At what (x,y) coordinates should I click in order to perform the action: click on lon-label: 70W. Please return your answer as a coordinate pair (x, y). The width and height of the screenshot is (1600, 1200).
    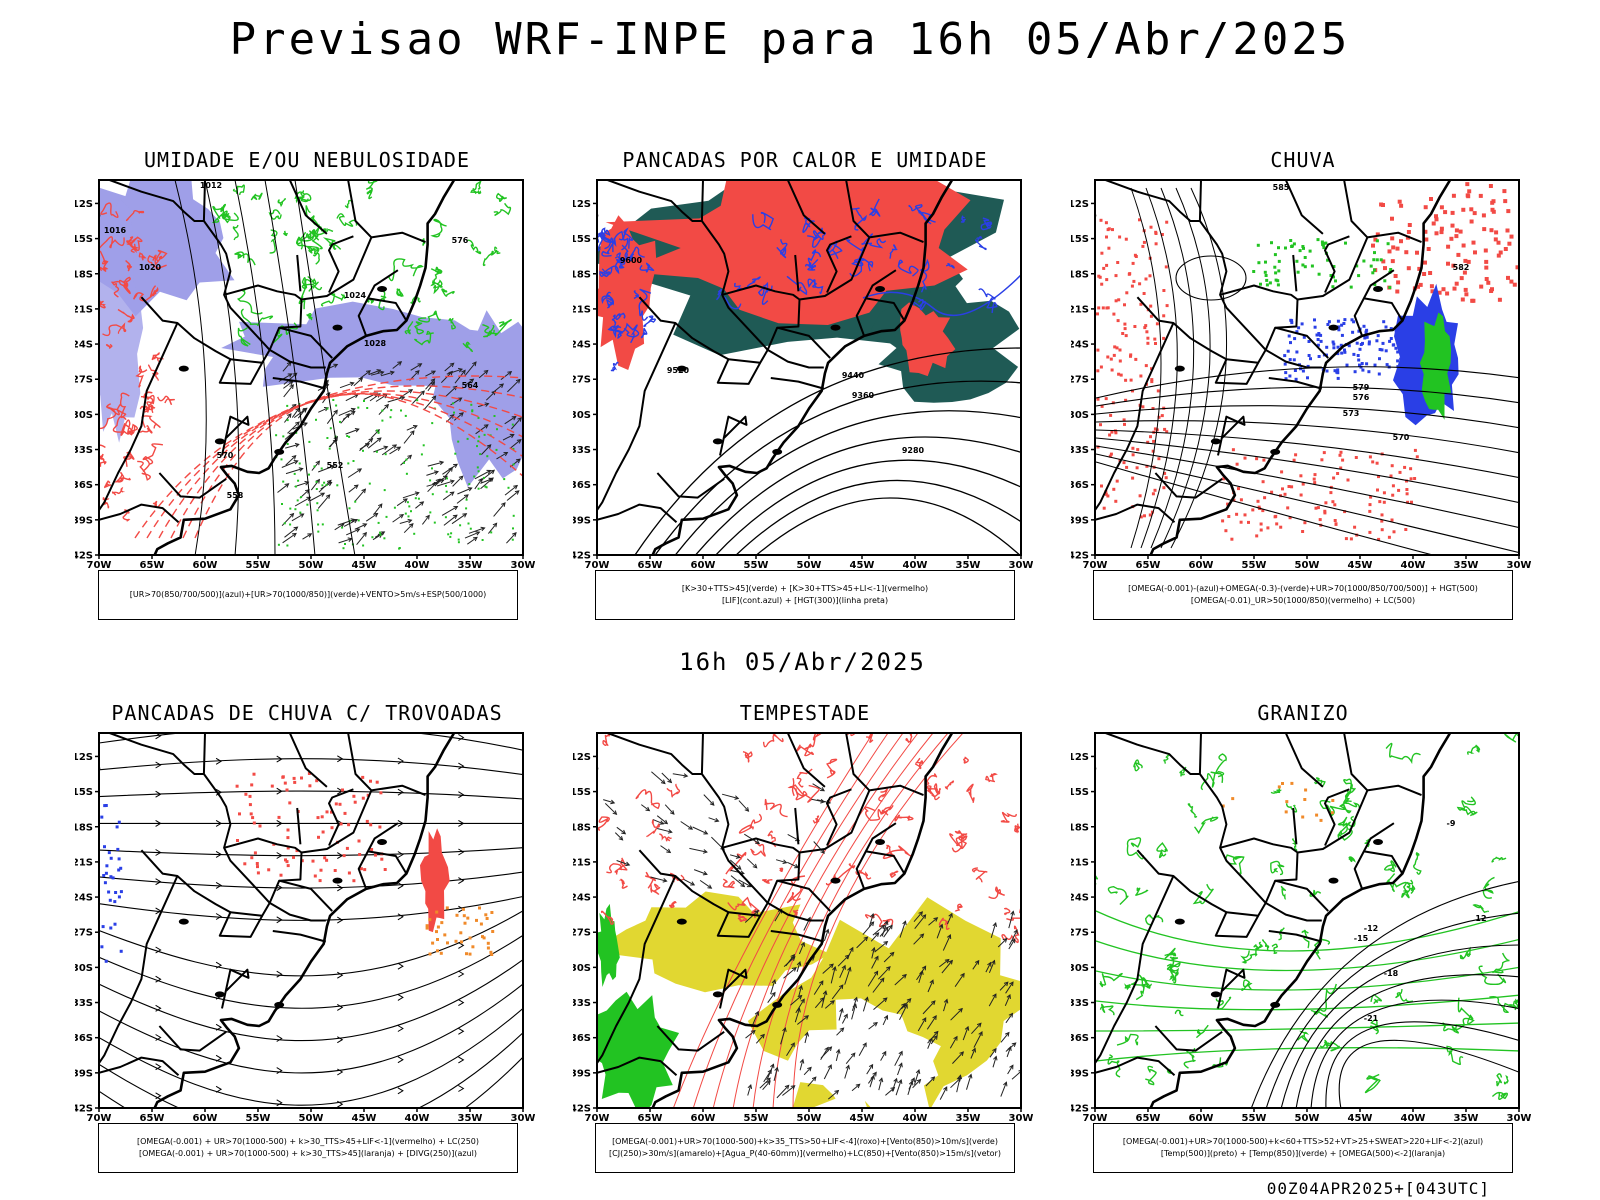
    Looking at the image, I should click on (99, 1118).